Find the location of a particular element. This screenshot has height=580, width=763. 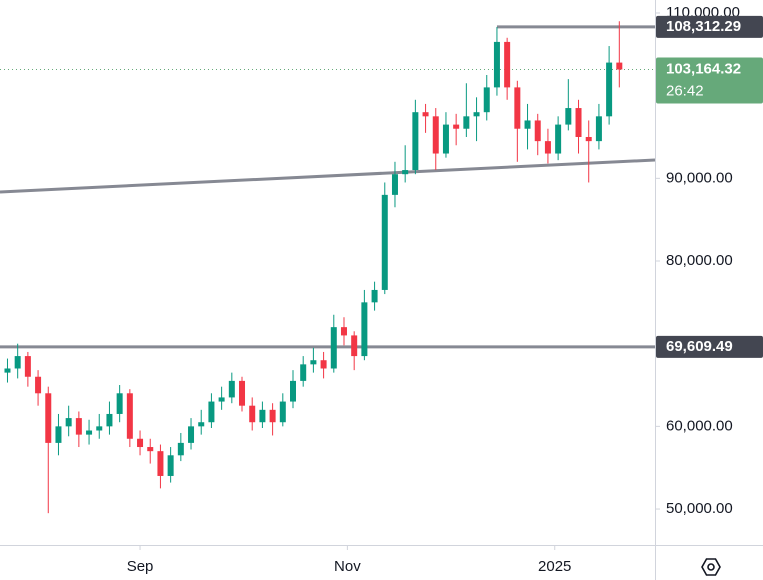

y-tick-label: 50,000.00 is located at coordinates (699, 508).